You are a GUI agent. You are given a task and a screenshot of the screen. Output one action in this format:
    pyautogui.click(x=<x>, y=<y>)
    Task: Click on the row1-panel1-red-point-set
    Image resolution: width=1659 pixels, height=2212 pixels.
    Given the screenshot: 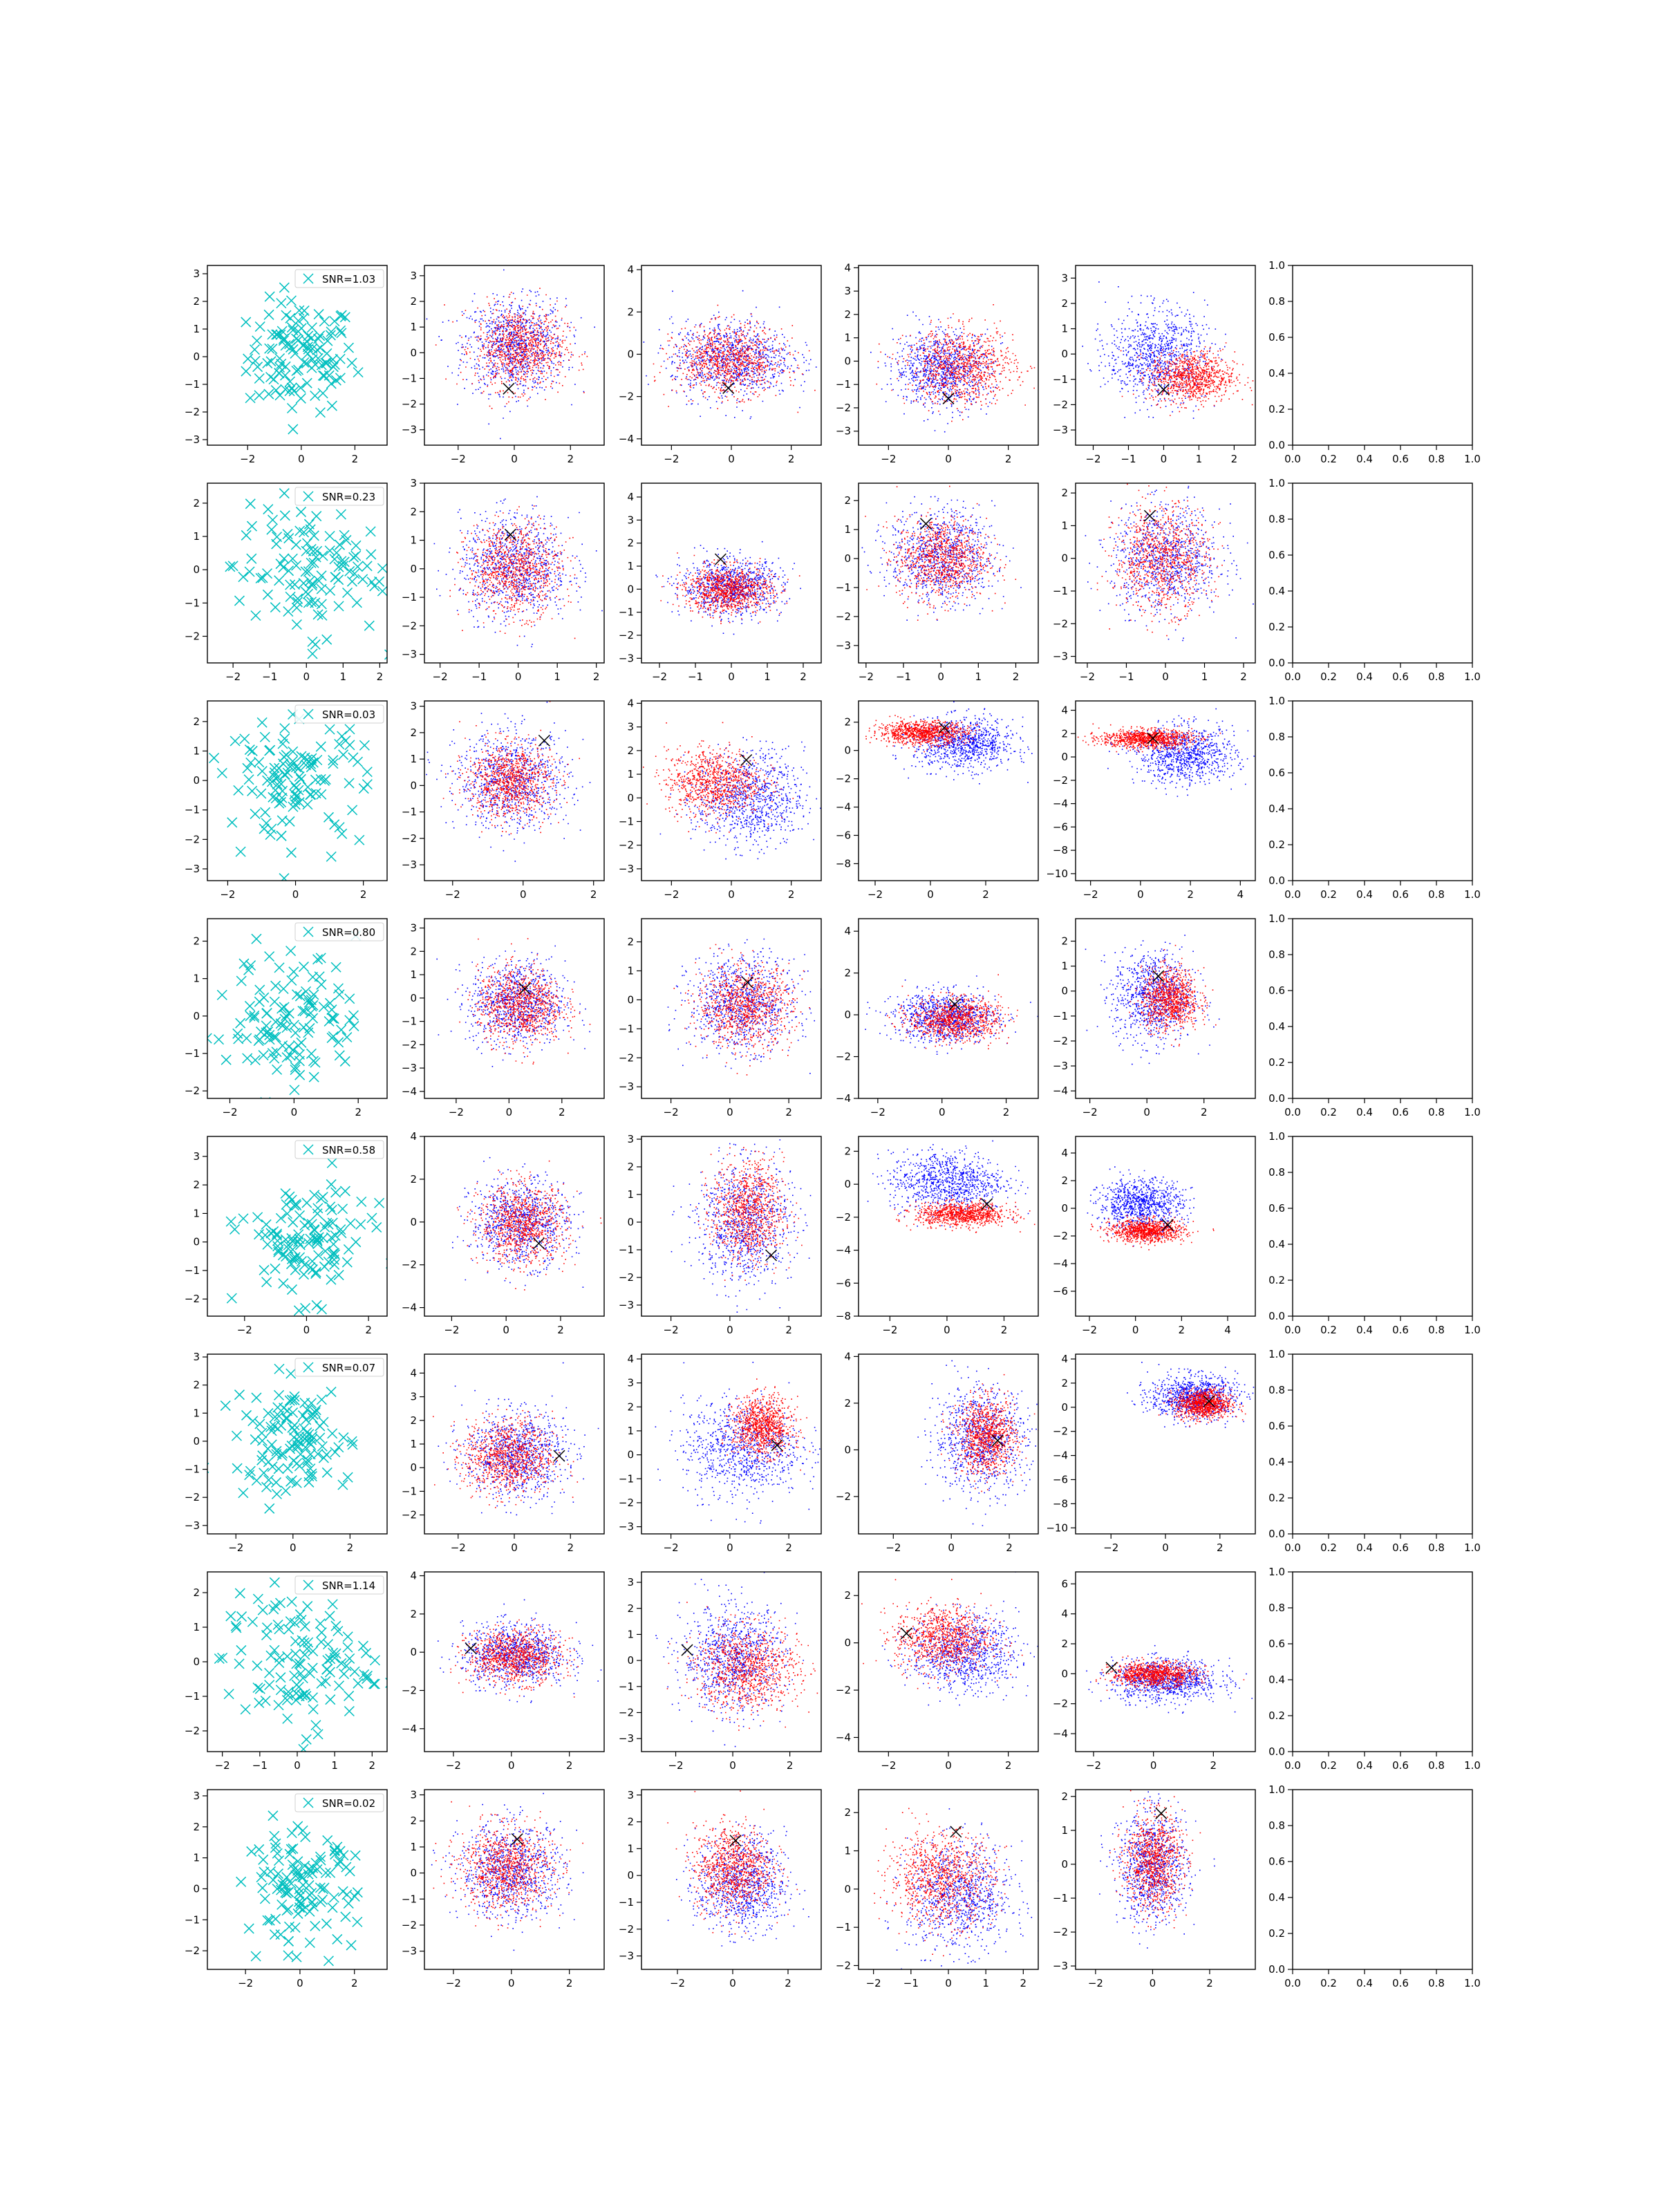 What is the action you would take?
    pyautogui.click(x=514, y=572)
    